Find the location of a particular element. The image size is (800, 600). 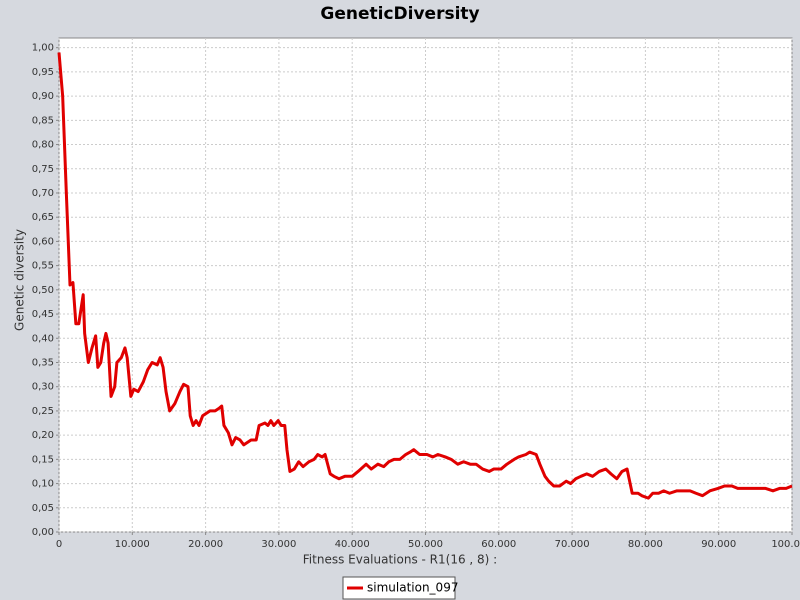

chart-title: GeneticDiversity is located at coordinates (399, 14).